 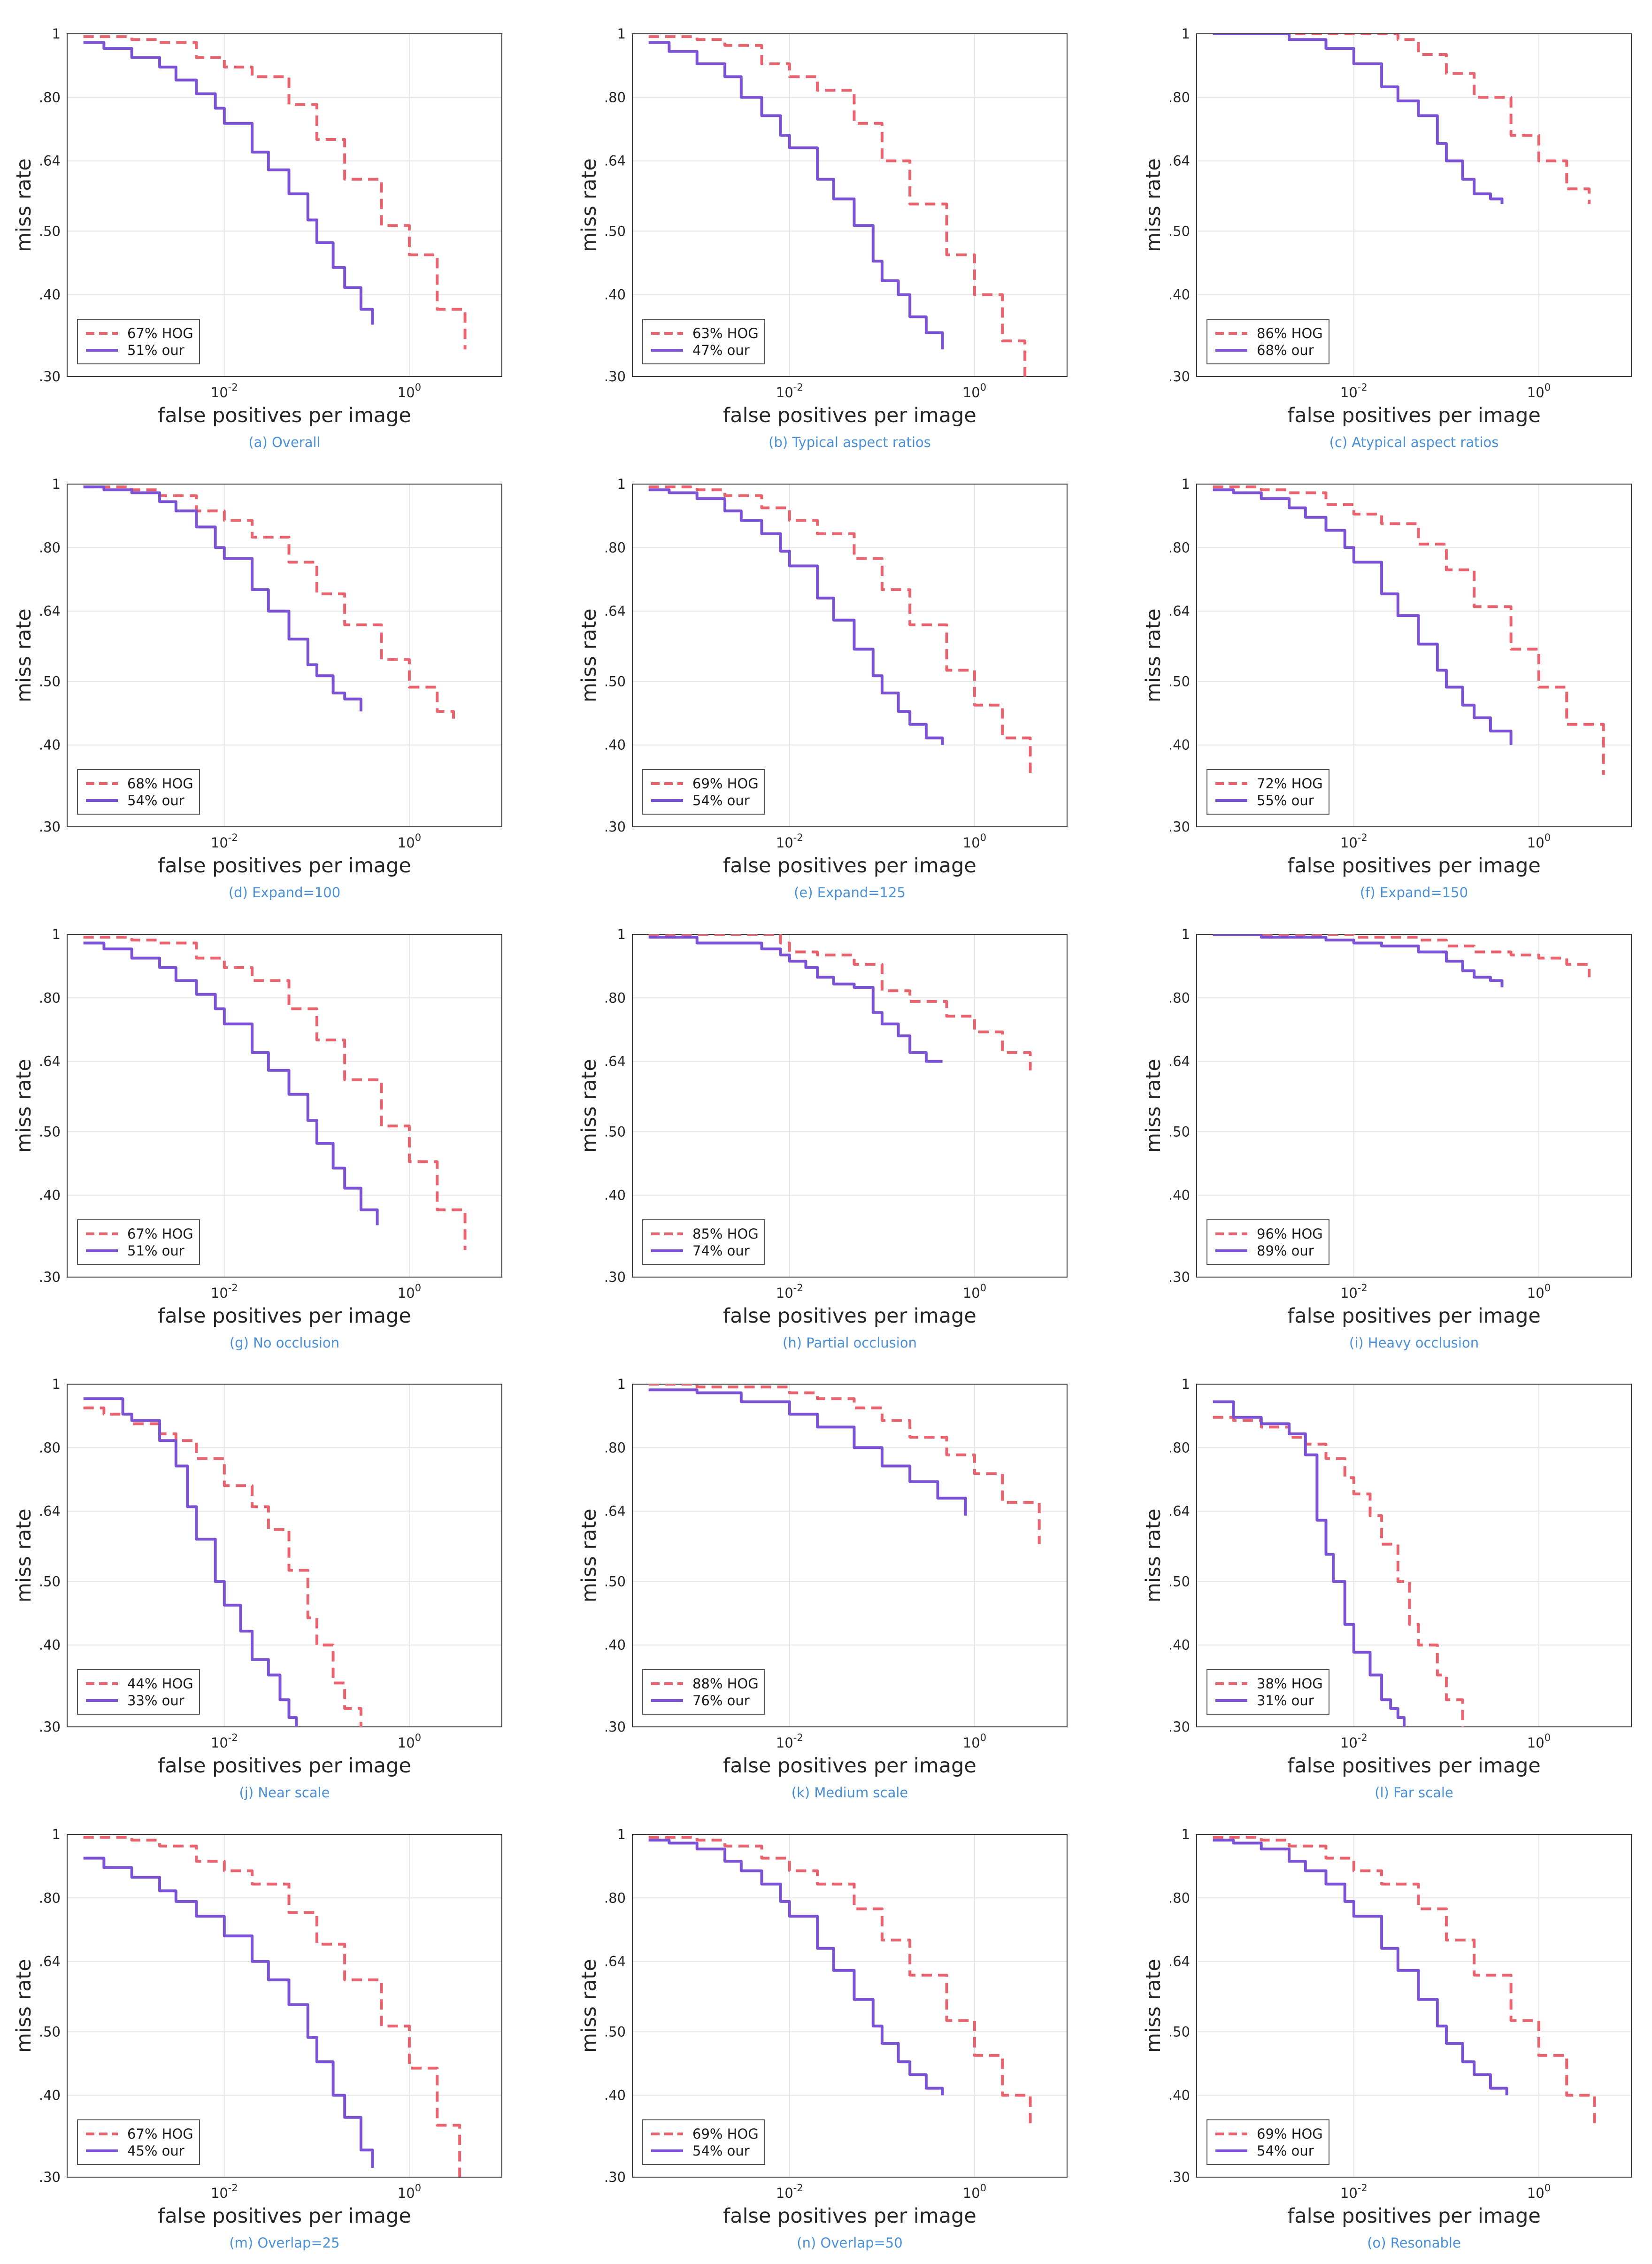 I want to click on legend-label-our: 47% our, so click(x=721, y=350).